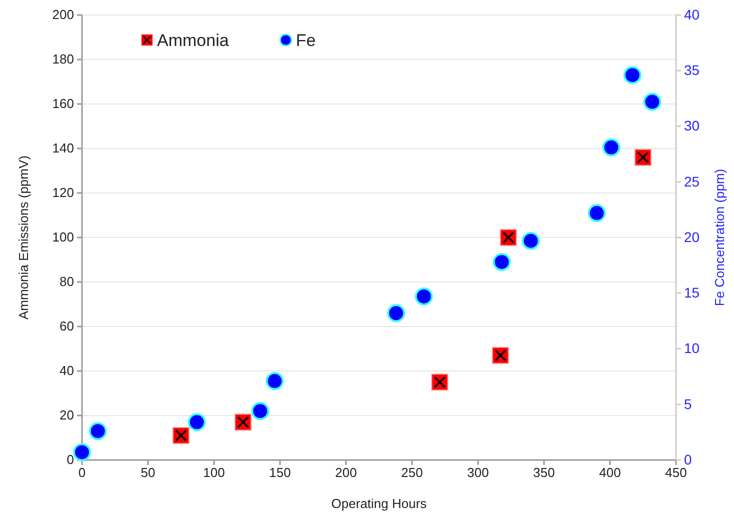  Describe the element at coordinates (82, 472) in the screenshot. I see `x-tick-label: 0` at that location.